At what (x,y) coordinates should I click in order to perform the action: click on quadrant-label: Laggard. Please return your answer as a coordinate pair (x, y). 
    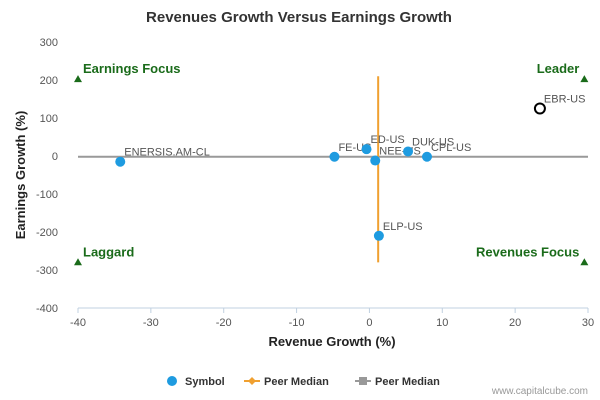
    Looking at the image, I should click on (108, 251).